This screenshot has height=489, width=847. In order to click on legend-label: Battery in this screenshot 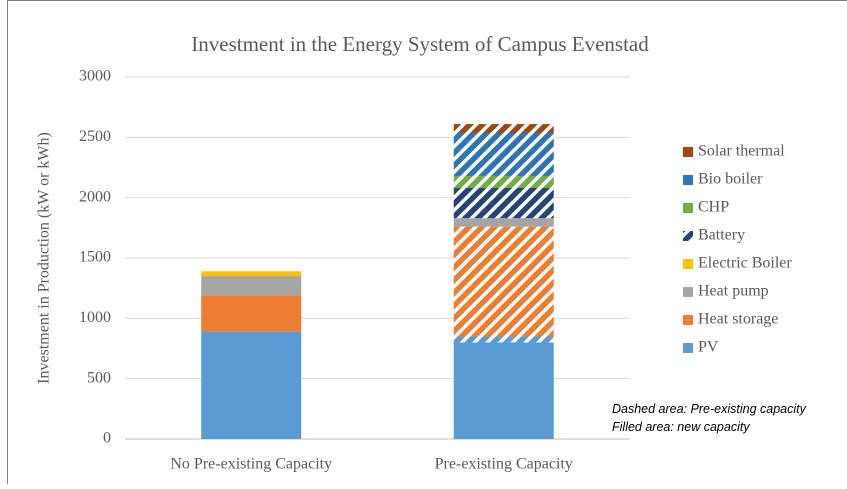, I will do `click(721, 235)`.